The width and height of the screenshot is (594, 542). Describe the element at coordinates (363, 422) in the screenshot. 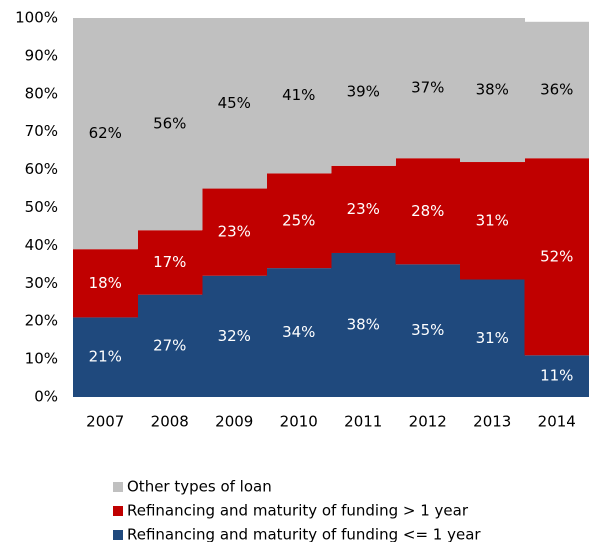

I see `x-tick-label: 2011` at that location.